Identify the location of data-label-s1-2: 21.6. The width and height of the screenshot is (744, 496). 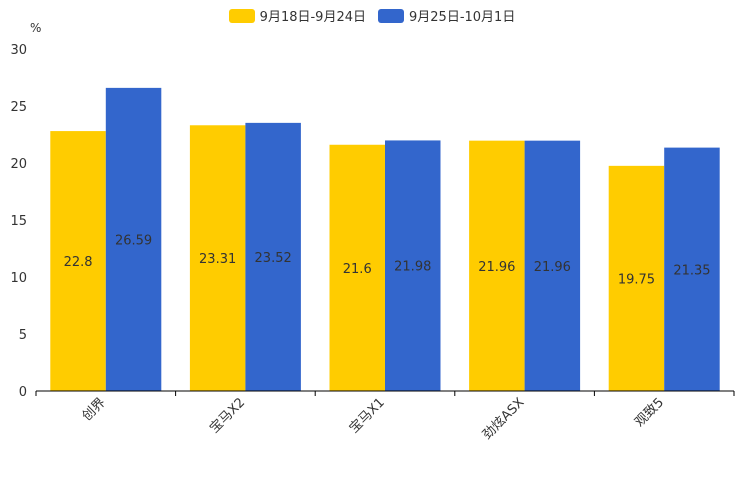
(357, 269).